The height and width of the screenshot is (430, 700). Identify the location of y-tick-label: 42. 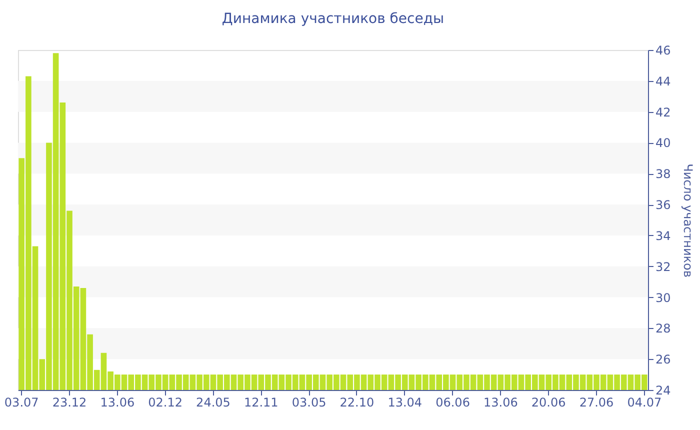
(663, 112).